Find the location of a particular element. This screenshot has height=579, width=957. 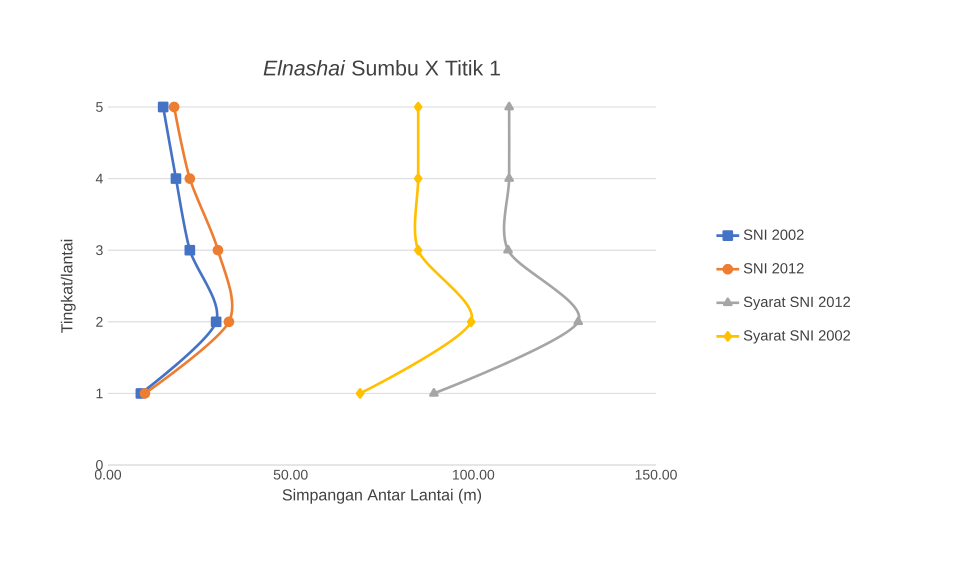

x-tick-label: 100.00 is located at coordinates (473, 475).